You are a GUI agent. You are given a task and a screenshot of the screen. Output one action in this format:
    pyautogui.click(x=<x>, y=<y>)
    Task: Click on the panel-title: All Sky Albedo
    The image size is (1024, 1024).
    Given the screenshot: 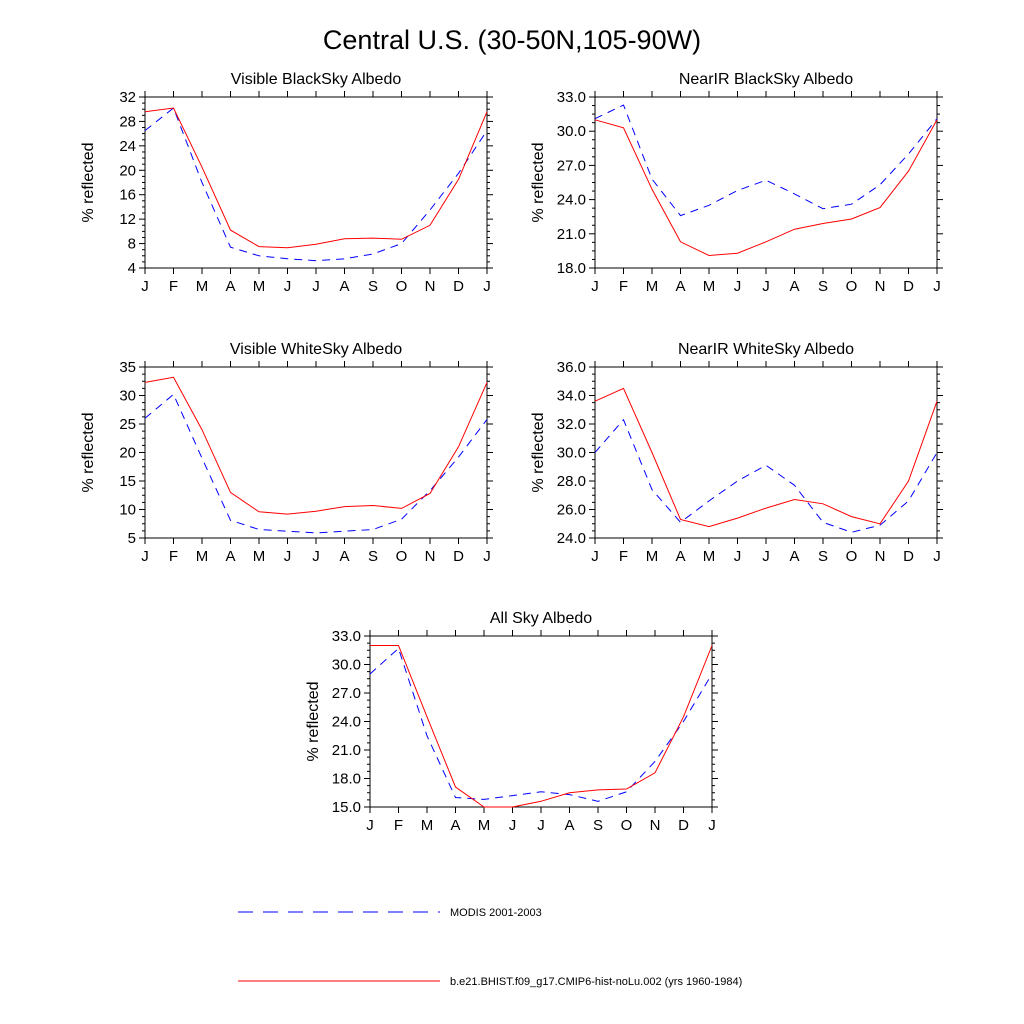 What is the action you would take?
    pyautogui.click(x=541, y=618)
    